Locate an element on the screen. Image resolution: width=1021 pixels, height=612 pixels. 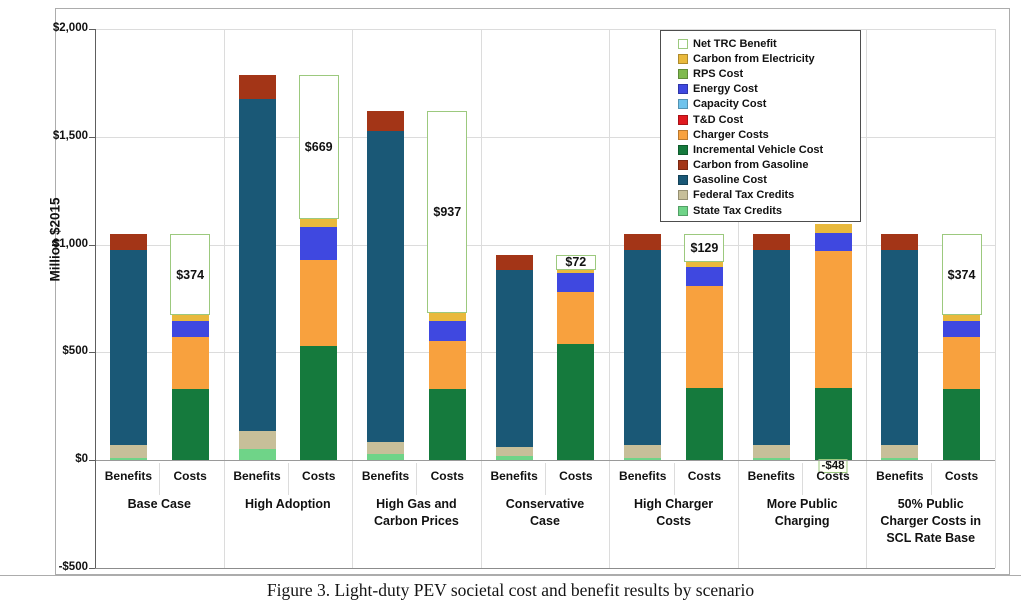
y-tick-label: $1,500 is located at coordinates (70, 135).